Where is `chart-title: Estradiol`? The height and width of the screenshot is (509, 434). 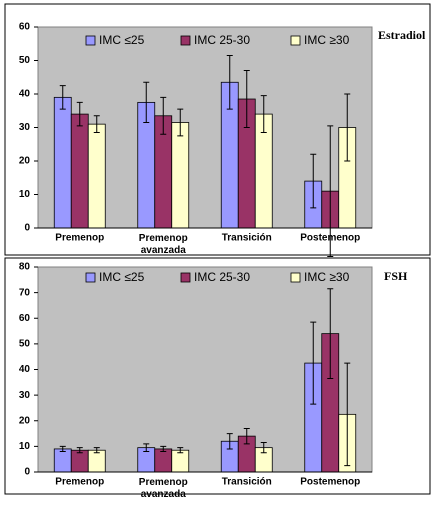 chart-title: Estradiol is located at coordinates (402, 35).